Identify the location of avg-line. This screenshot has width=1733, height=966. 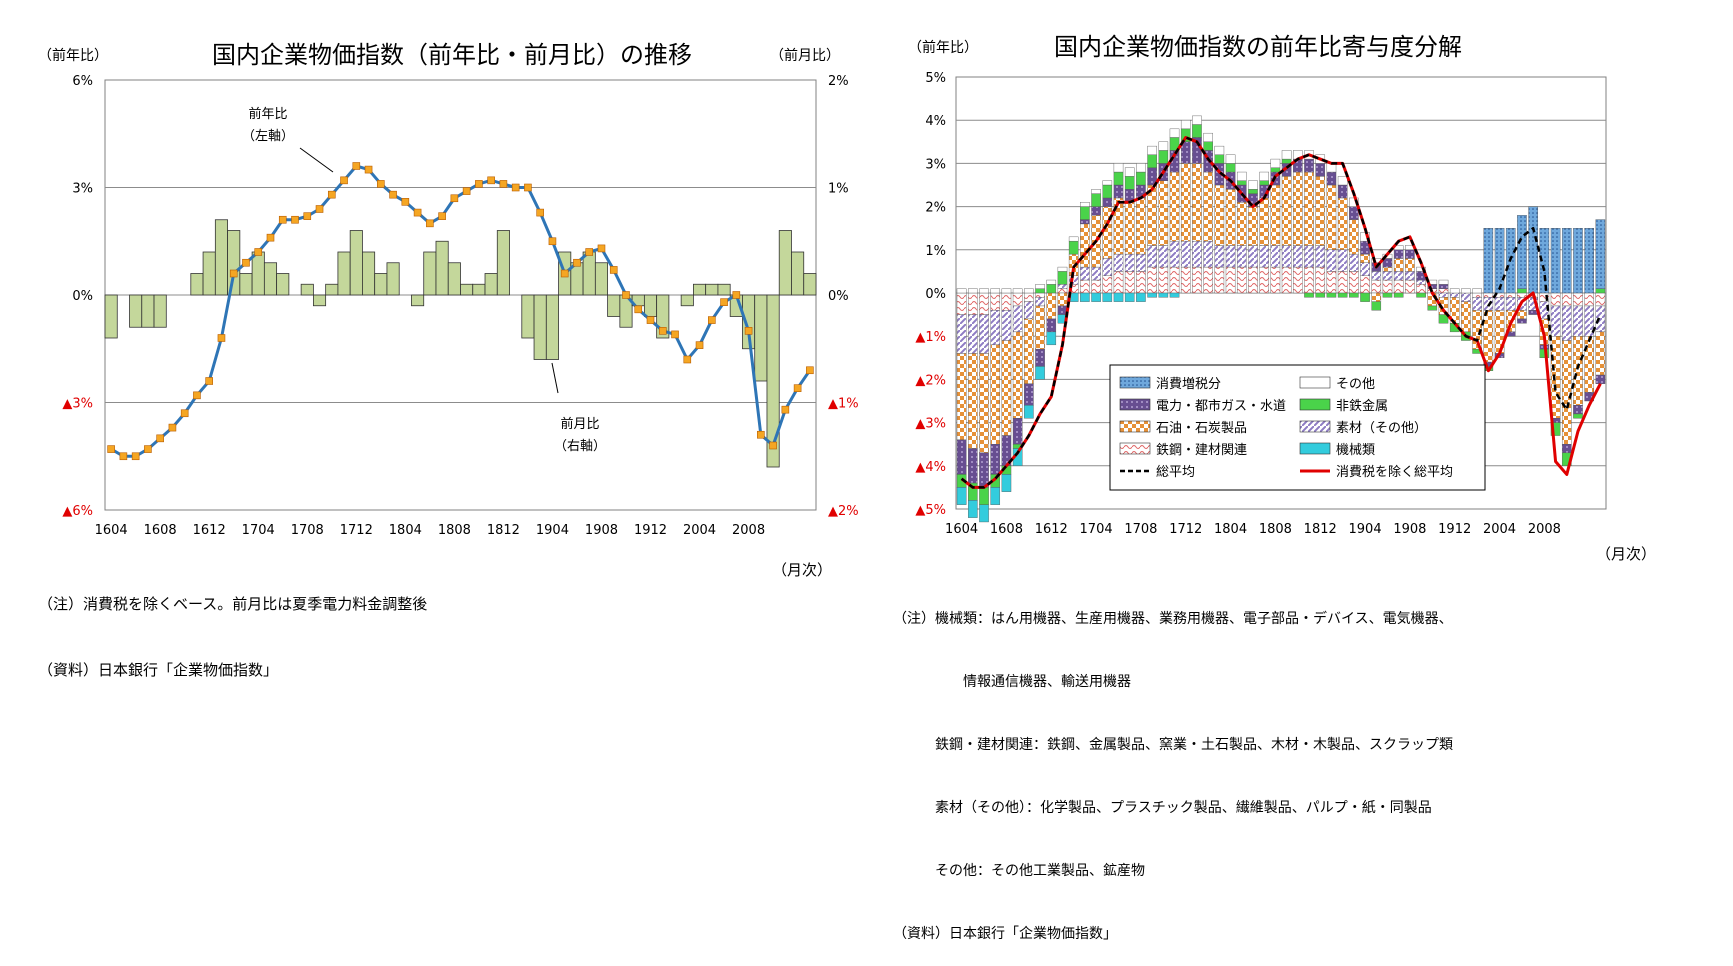
(1281, 312).